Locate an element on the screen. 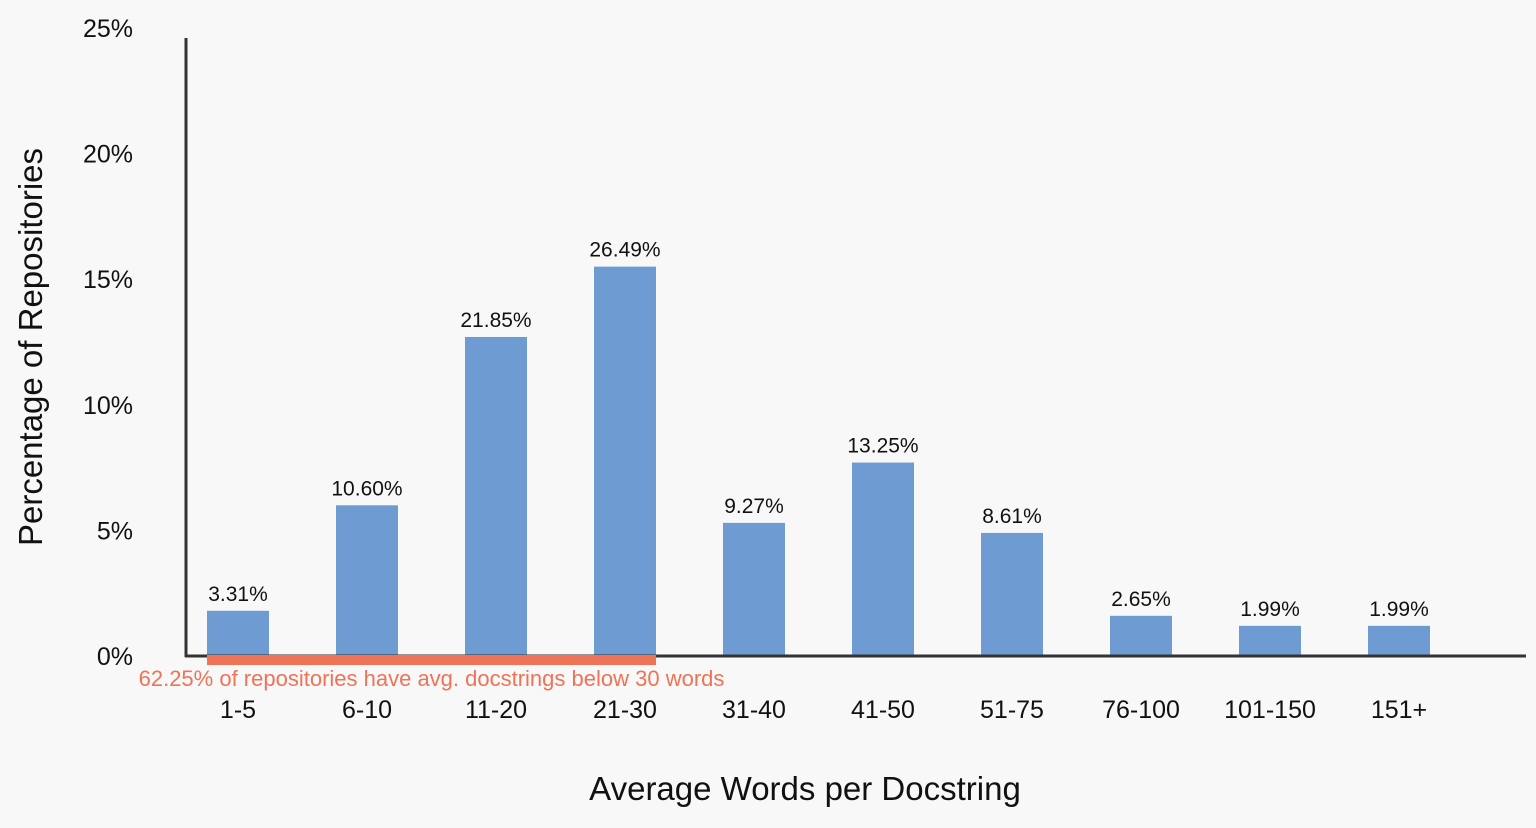  x-tick-label: 151+ is located at coordinates (1399, 710).